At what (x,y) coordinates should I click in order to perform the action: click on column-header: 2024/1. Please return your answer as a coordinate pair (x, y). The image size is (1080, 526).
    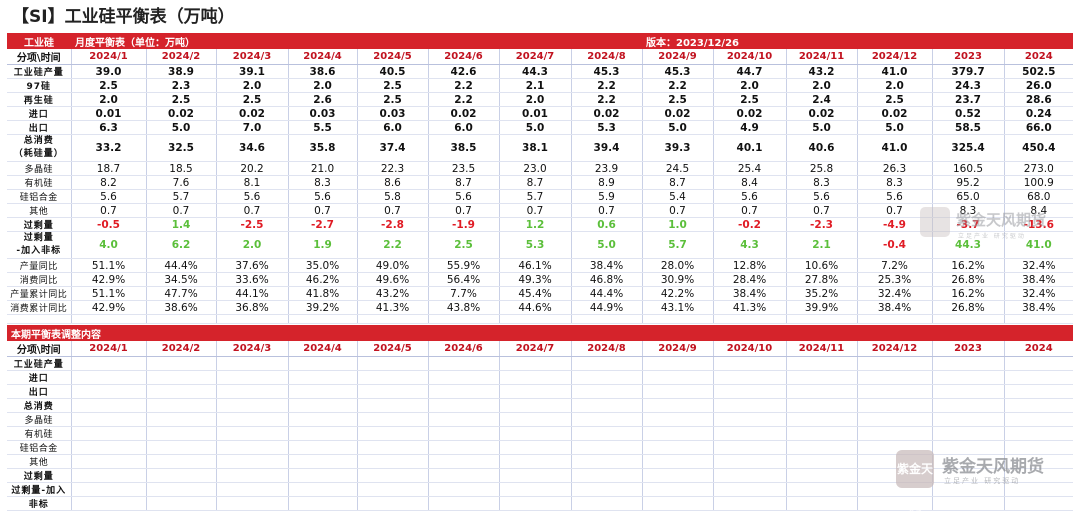
    Looking at the image, I should click on (108, 57).